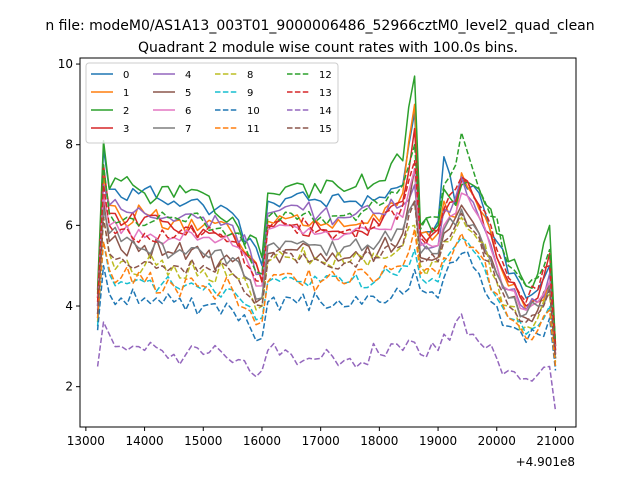  Describe the element at coordinates (438, 441) in the screenshot. I see `x-tick-label: 19000` at that location.